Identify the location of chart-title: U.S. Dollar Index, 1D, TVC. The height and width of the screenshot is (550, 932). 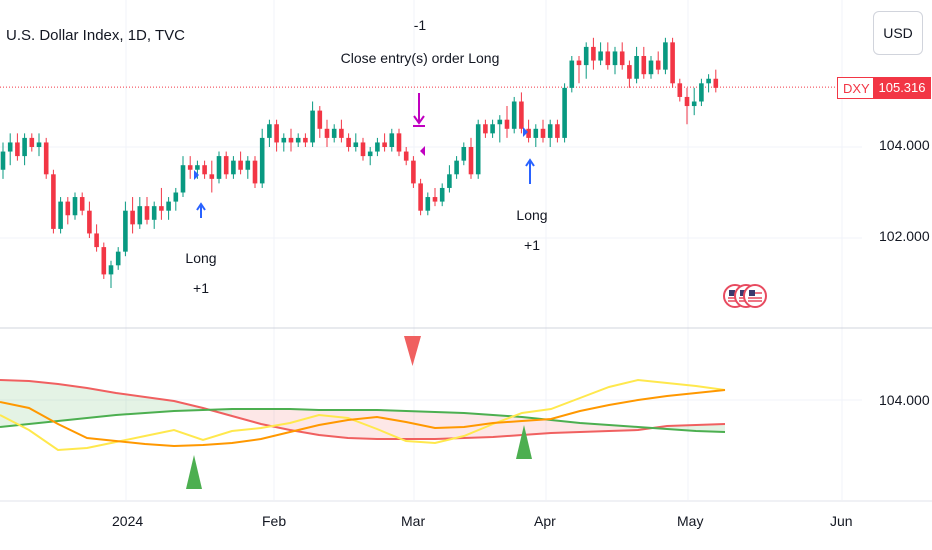
(95, 35).